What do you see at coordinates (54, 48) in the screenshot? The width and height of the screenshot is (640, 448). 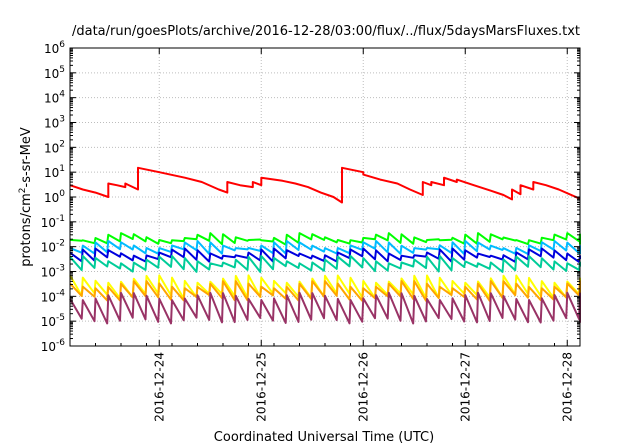 I see `y-tick-label: 10⁶` at bounding box center [54, 48].